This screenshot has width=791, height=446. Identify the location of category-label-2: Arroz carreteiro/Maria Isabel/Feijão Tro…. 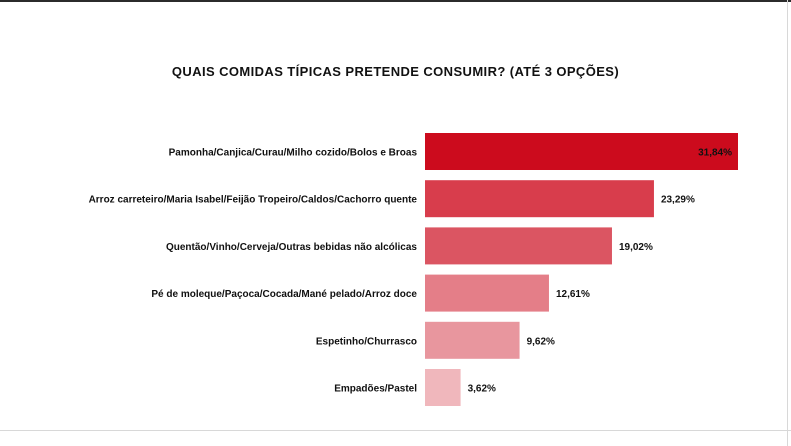
(253, 200).